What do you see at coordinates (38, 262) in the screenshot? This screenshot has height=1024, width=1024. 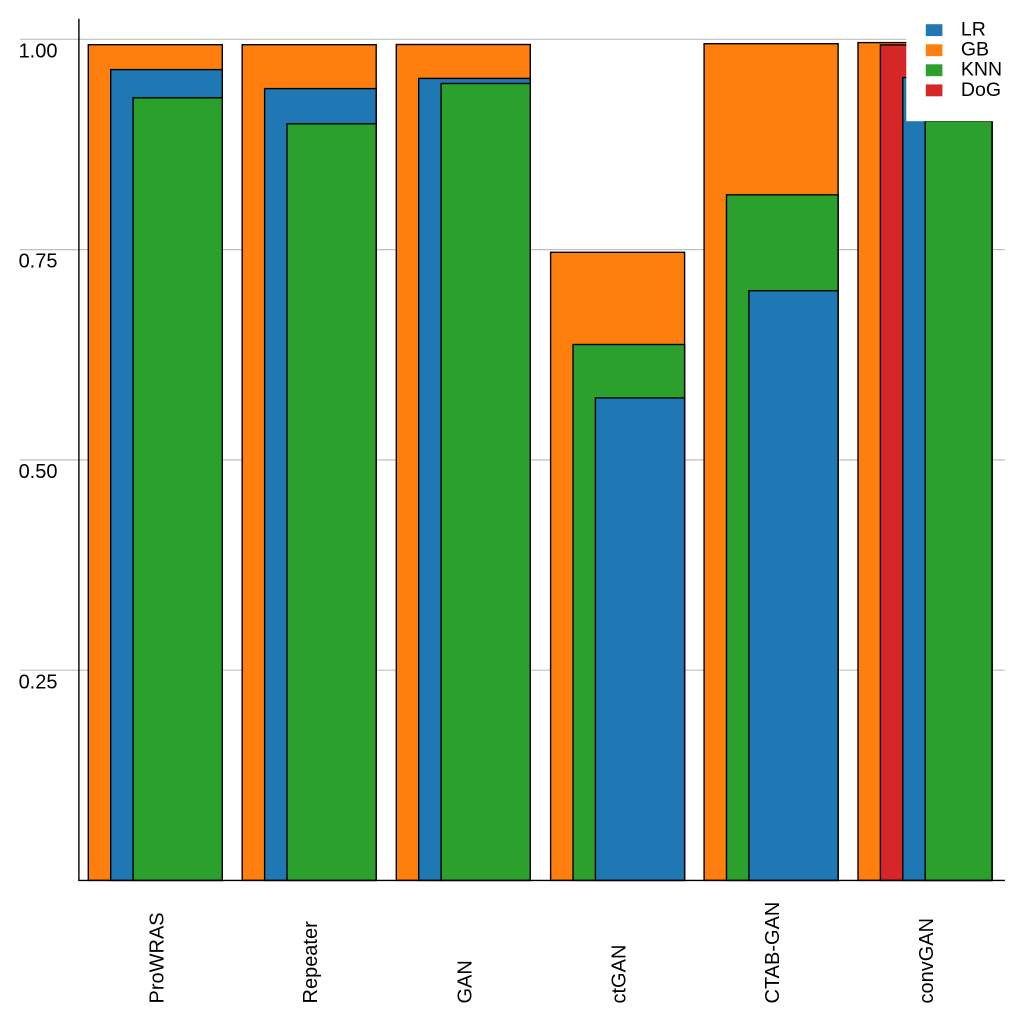 I see `svg-text: 0.75` at bounding box center [38, 262].